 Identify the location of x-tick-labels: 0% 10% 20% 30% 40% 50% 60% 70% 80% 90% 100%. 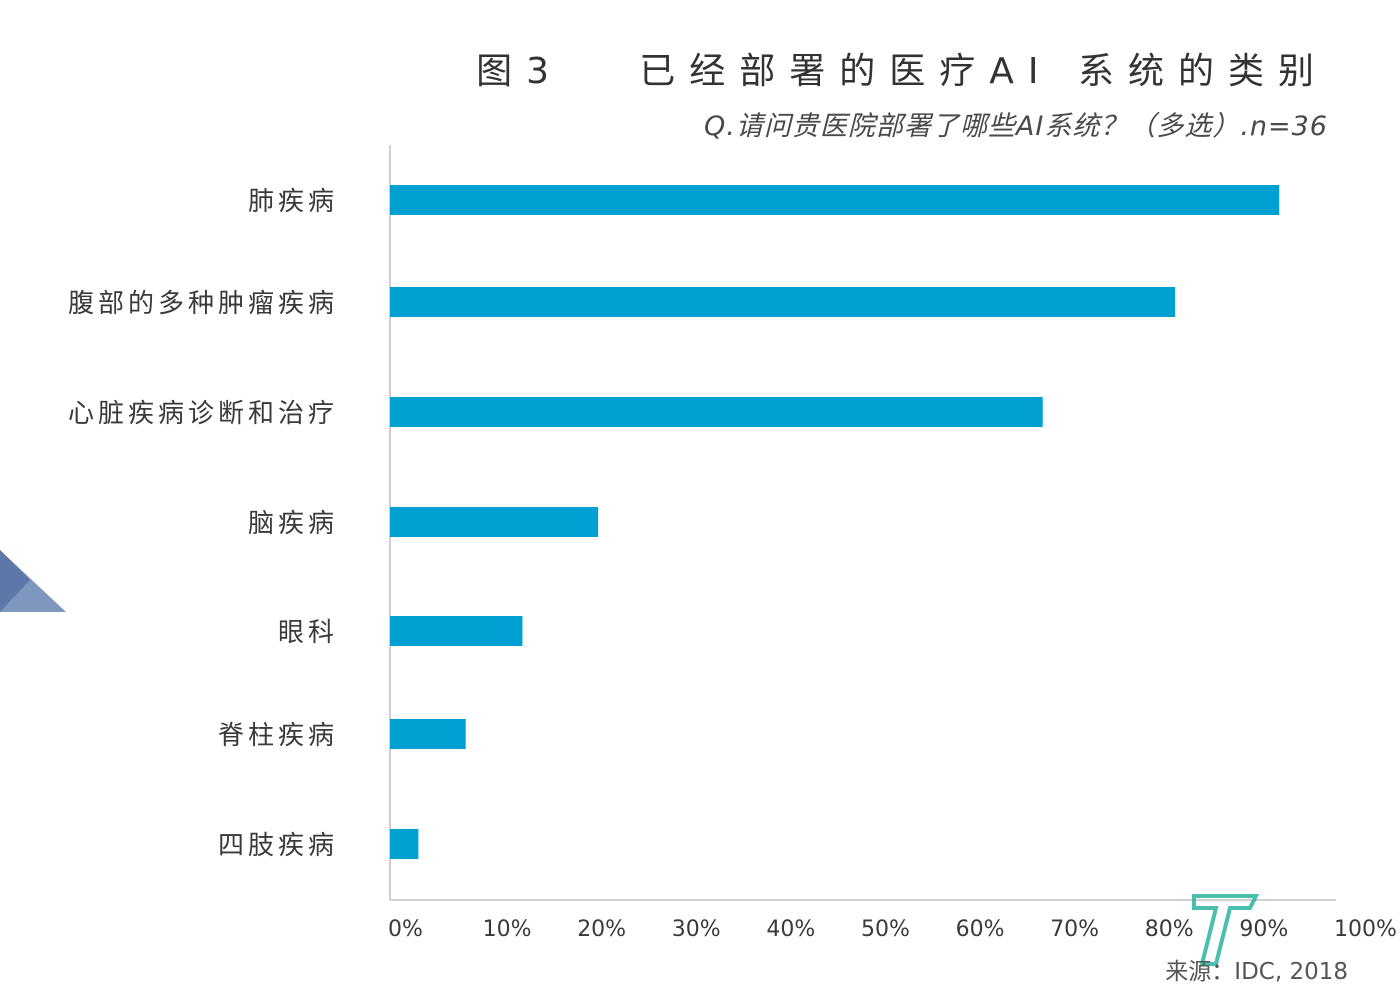
(892, 929).